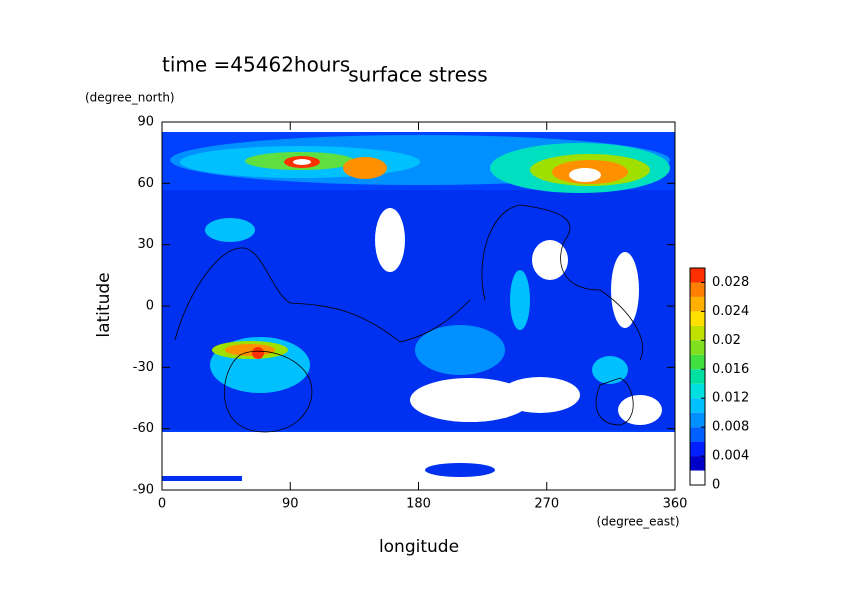  What do you see at coordinates (637, 522) in the screenshot?
I see `x-unit: (degree_east)` at bounding box center [637, 522].